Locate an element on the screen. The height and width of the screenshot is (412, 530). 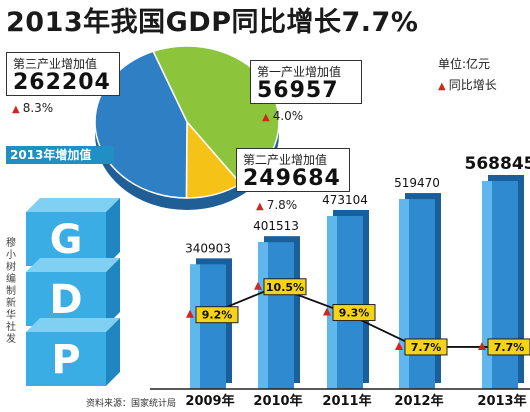
growth-label: 9.2% is located at coordinates (217, 315).